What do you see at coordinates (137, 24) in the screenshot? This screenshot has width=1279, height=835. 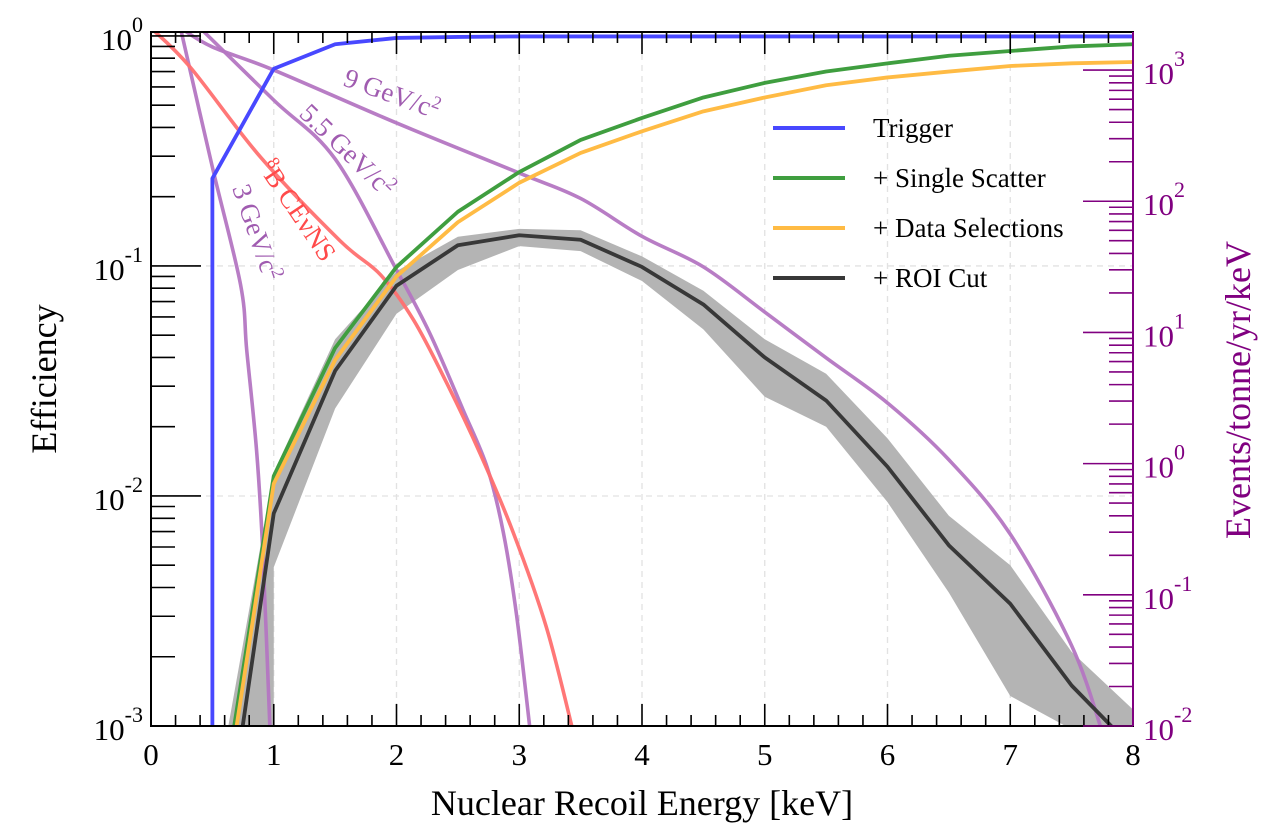 I see `y-tick-exp: 0` at bounding box center [137, 24].